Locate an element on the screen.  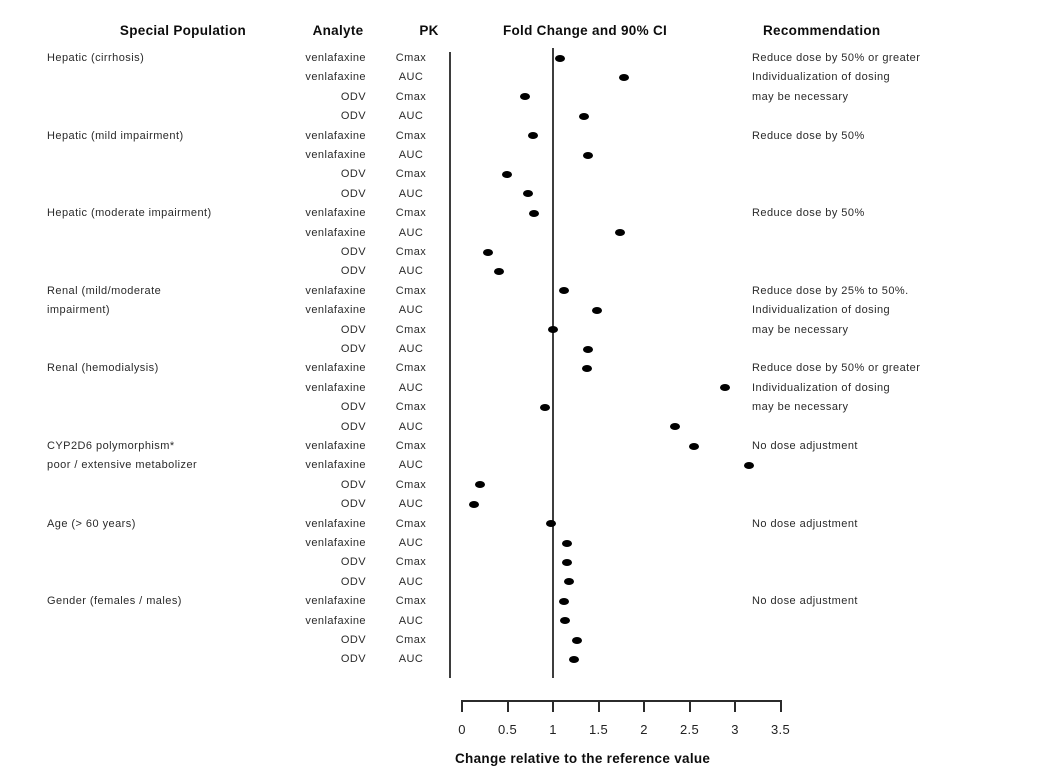
population-label: Hepatic (moderate impairment) is located at coordinates (129, 213).